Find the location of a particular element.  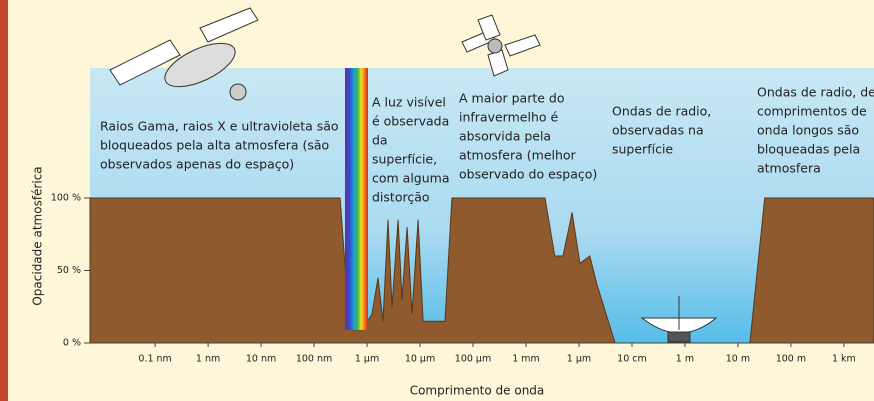

annotation: Raios Gama, raios X e ultravioleta são is located at coordinates (219, 126).